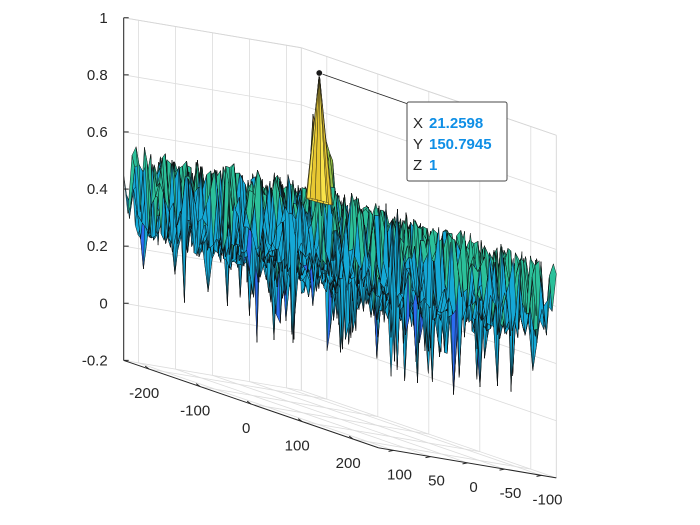  I want to click on data-tip-z-value: 1, so click(433, 165).